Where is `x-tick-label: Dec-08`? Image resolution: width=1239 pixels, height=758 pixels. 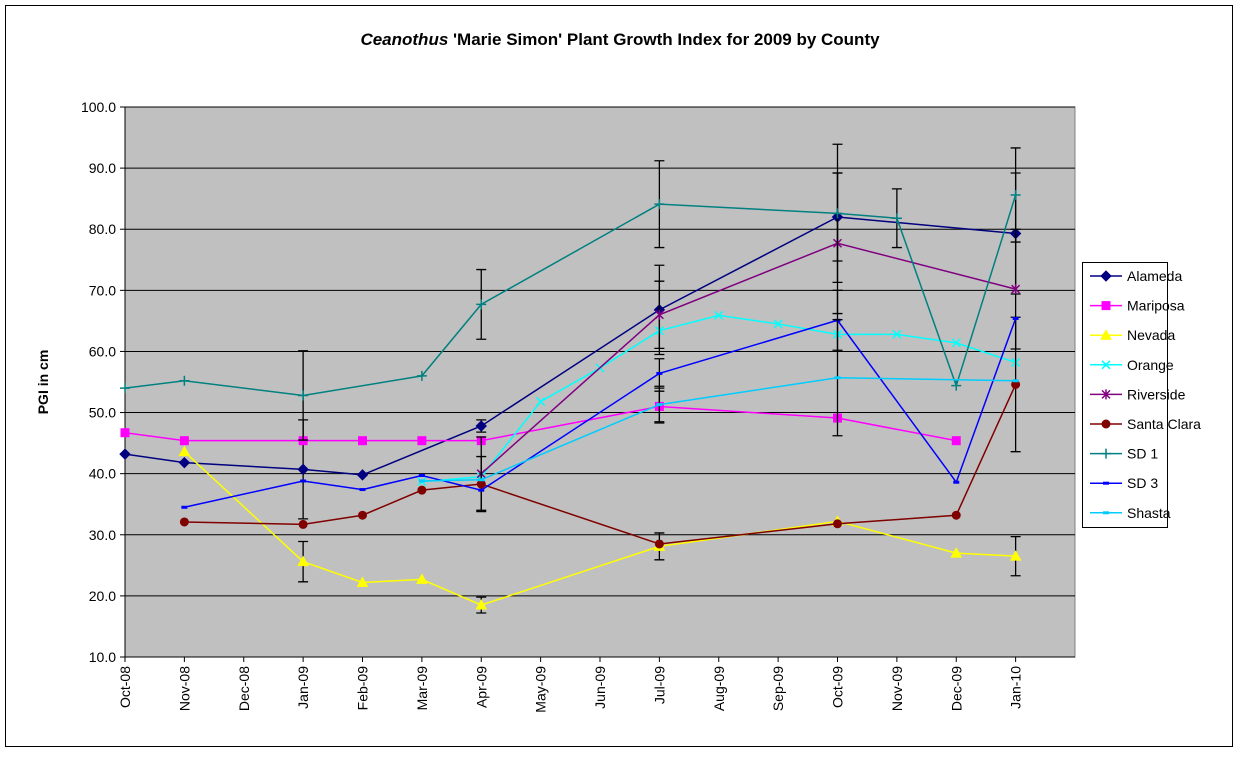 x-tick-label: Dec-08 is located at coordinates (244, 688).